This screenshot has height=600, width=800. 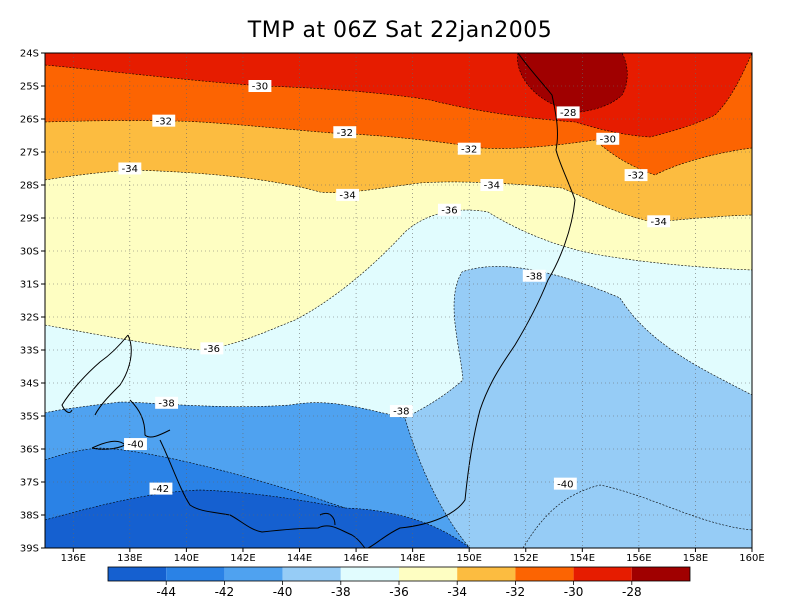 I want to click on lat-tick-label: 24S, so click(x=29, y=54).